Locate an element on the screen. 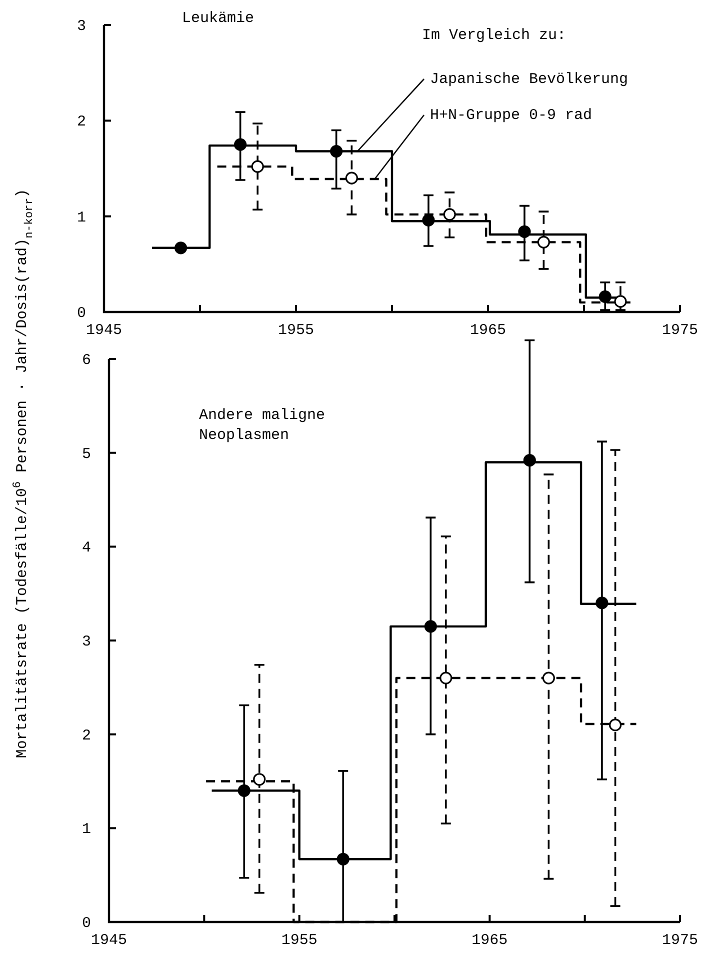  text: H+N-Gruppe 0-9 rad is located at coordinates (511, 115).